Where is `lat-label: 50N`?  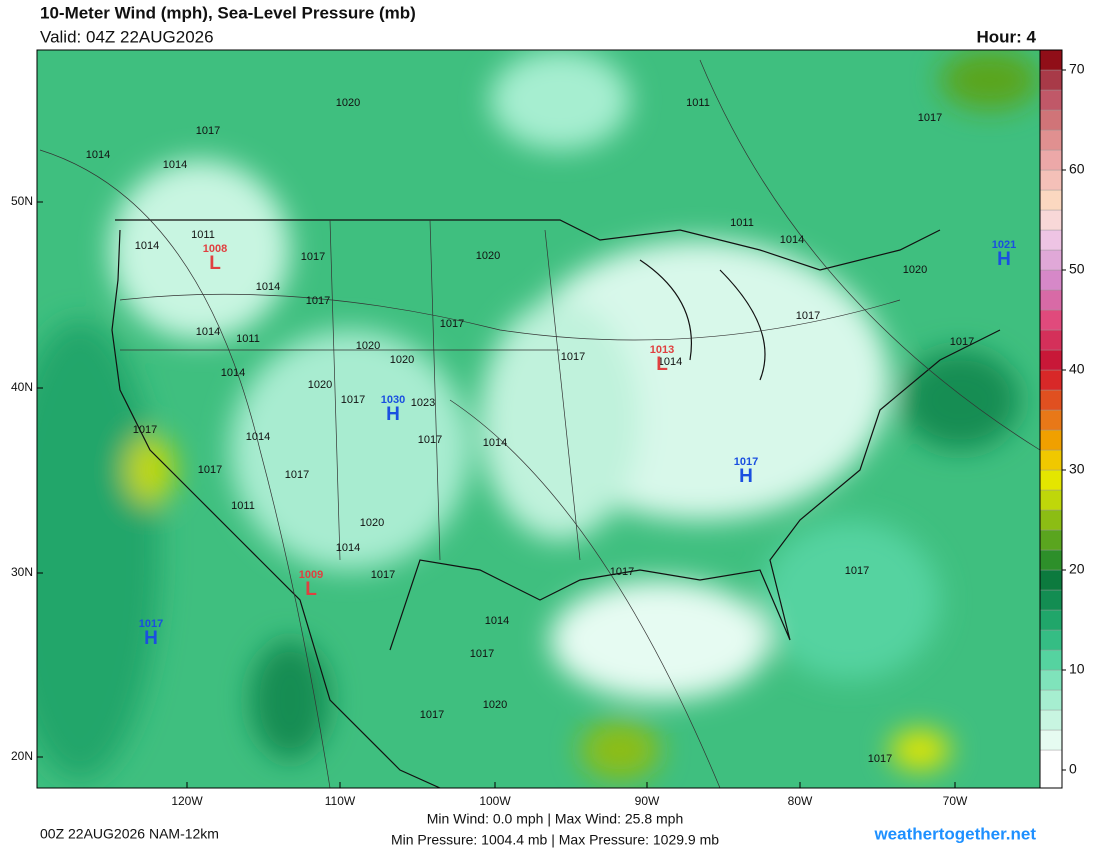
lat-label: 50N is located at coordinates (22, 201).